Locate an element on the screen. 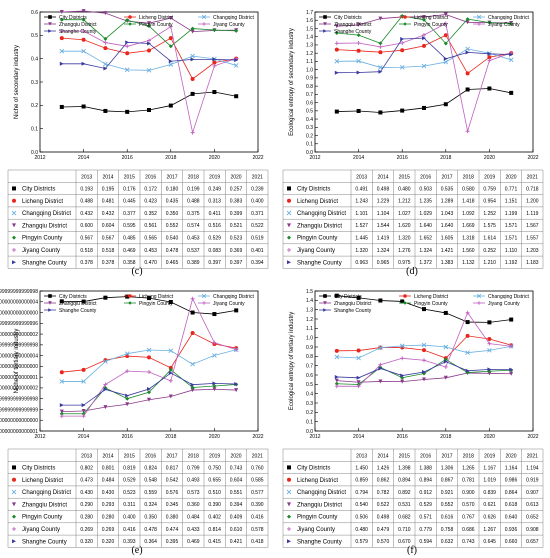  x-tick-label: 2016 is located at coordinates (127, 158).